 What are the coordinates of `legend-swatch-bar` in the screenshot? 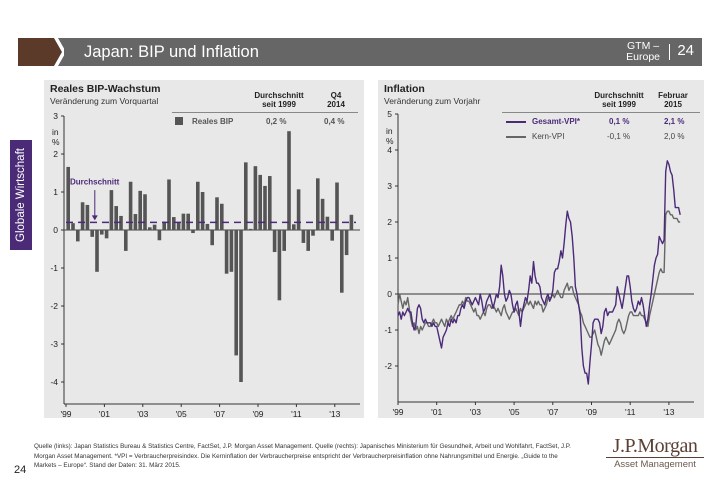 It's located at (179, 121).